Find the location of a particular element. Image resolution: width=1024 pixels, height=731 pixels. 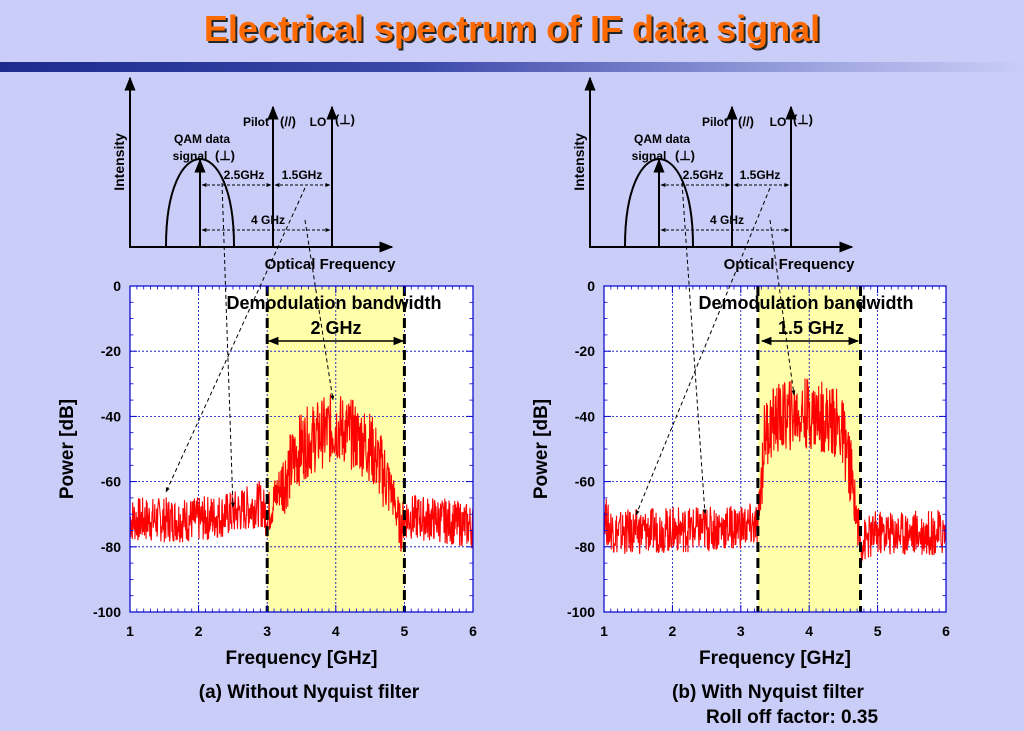

demod-value-b: 1.5 GHz is located at coordinates (811, 328).